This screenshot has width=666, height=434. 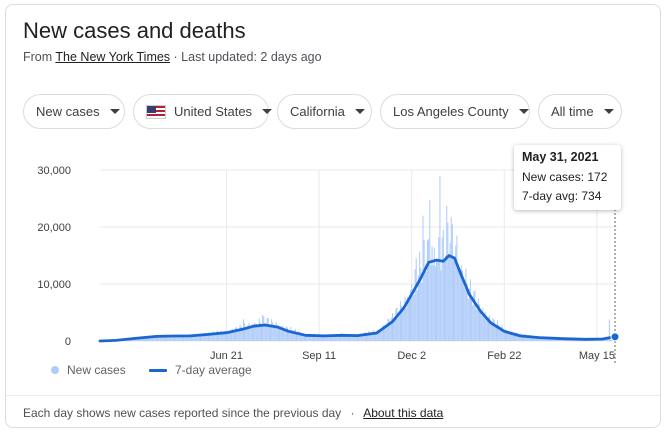 I want to click on time-range-dropdown-label: All time, so click(x=572, y=111).